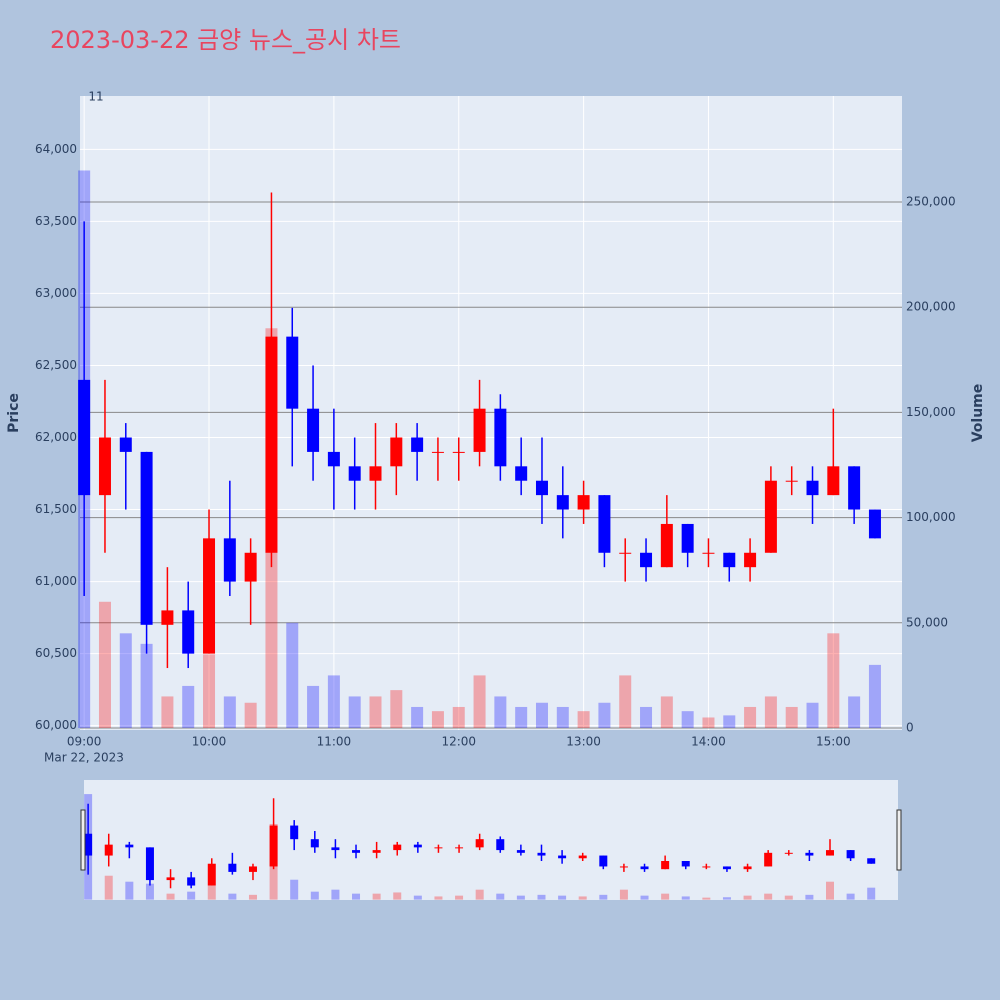 The image size is (1000, 1000). I want to click on y-tick-label: 60,500, so click(56, 653).